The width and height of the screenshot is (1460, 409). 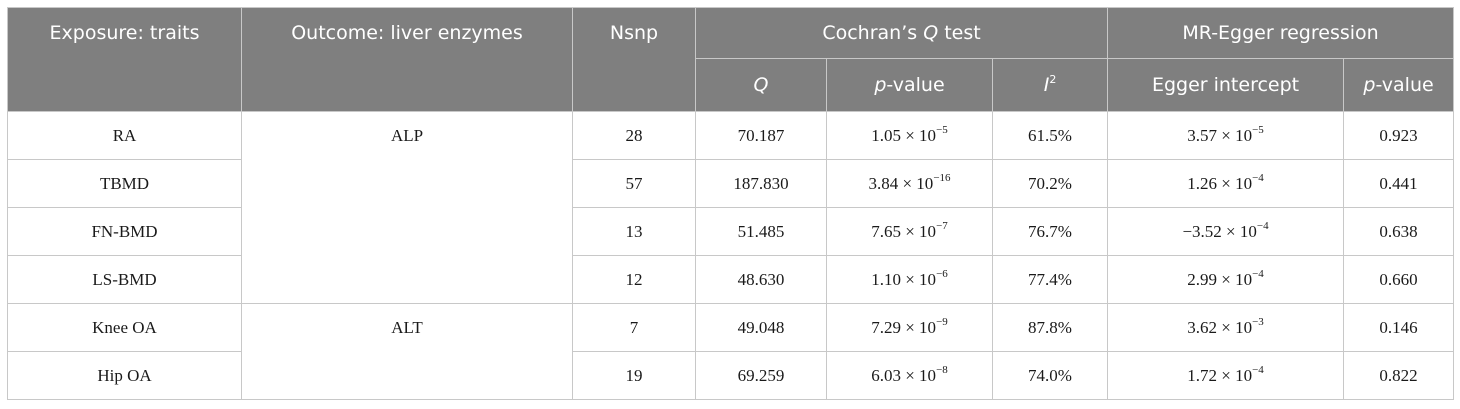 What do you see at coordinates (761, 375) in the screenshot?
I see `q-cell: 69.259` at bounding box center [761, 375].